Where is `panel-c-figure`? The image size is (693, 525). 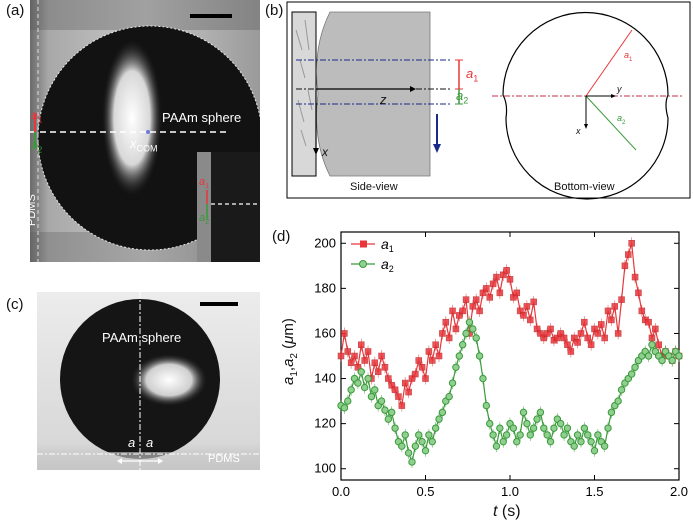
panel-c-figure is located at coordinates (148, 381).